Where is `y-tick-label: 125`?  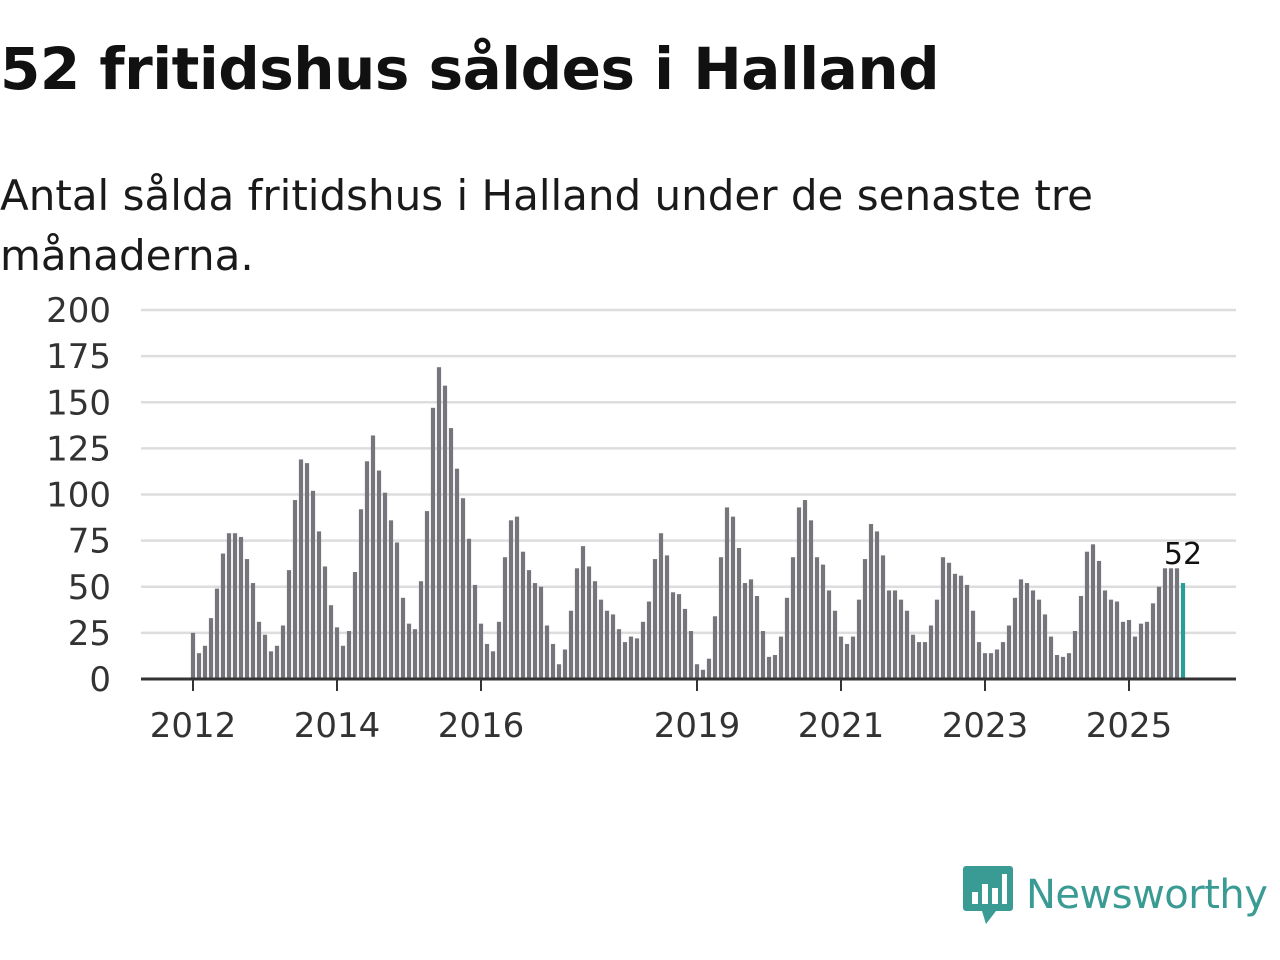
y-tick-label: 125 is located at coordinates (78, 449).